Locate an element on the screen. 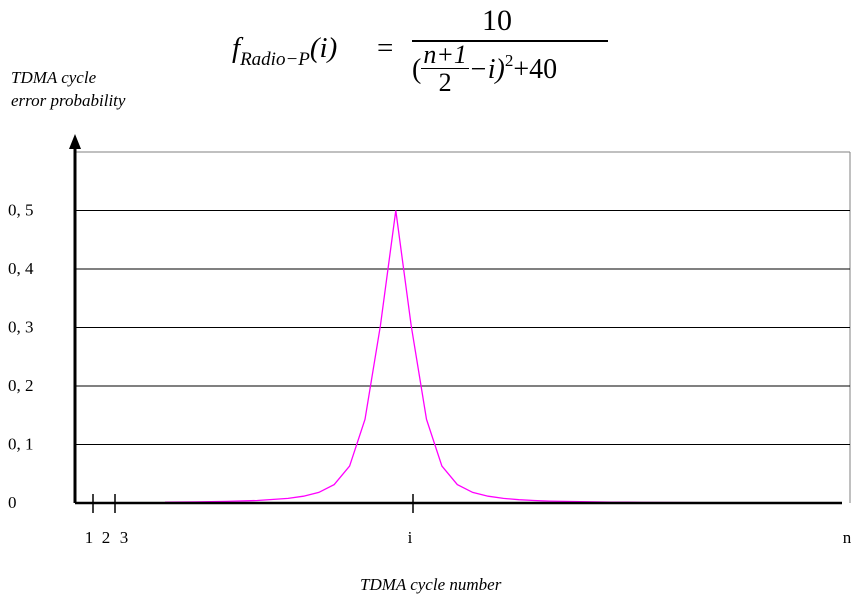 The image size is (858, 608). formula-denominator: (n+1 2 −i)2+40 is located at coordinates (485, 70).